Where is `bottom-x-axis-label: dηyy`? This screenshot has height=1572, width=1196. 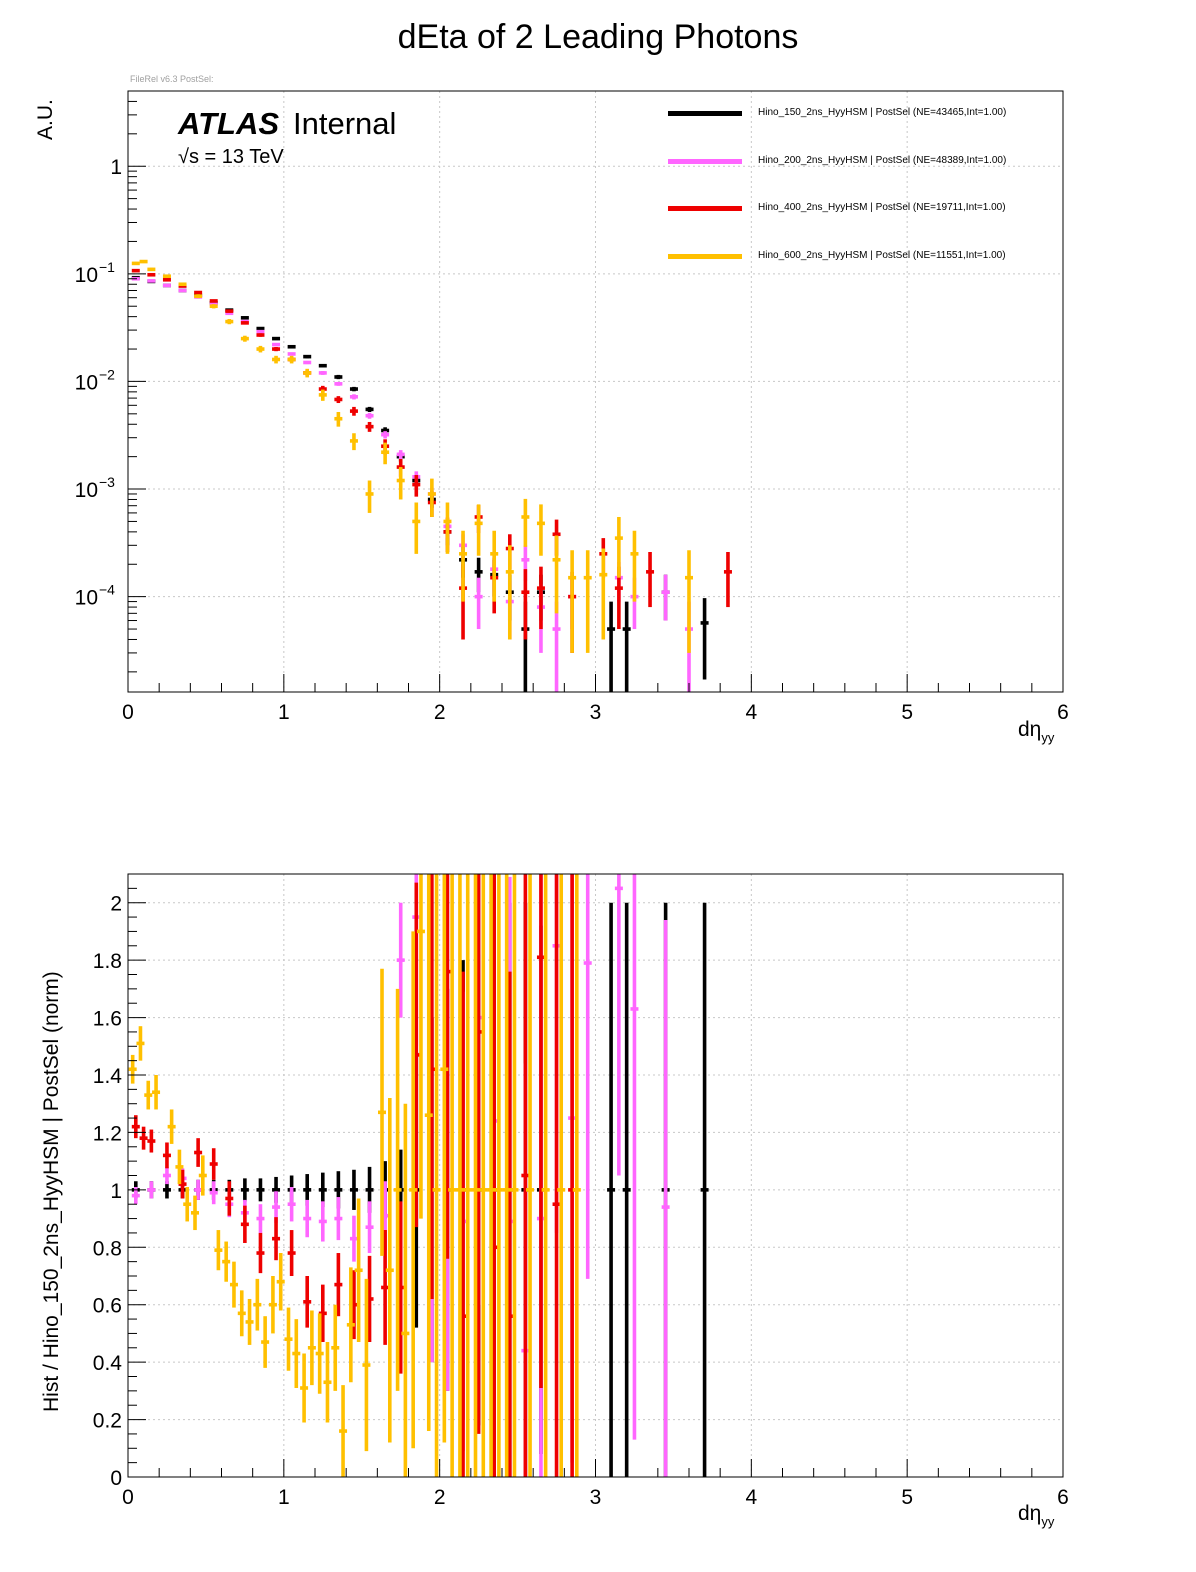 bottom-x-axis-label: dηyy is located at coordinates (1036, 1515).